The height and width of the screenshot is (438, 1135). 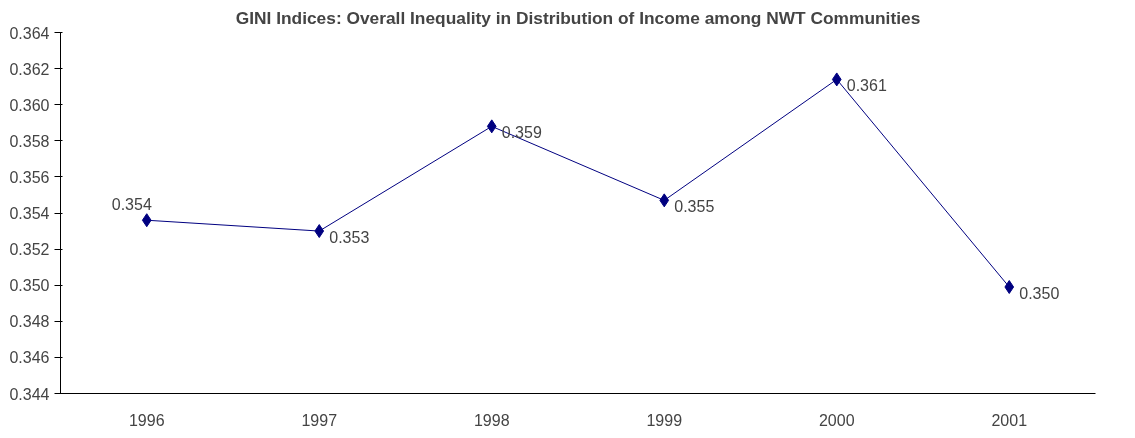 I want to click on y-tick-label: 0.358, so click(x=29, y=141).